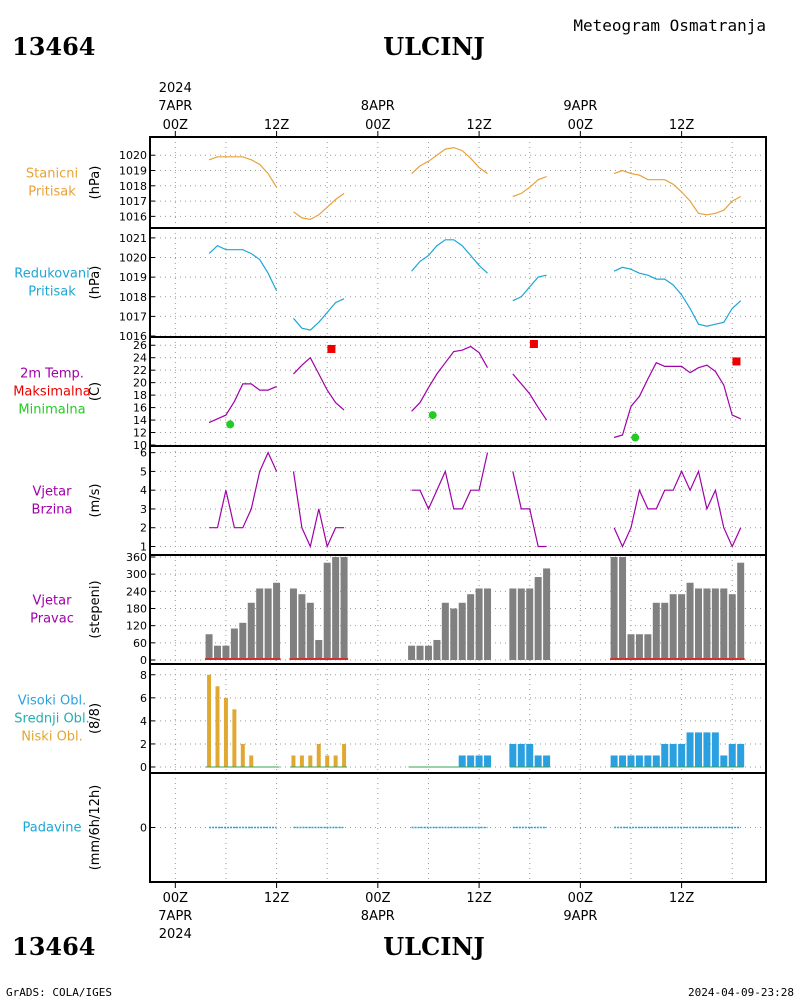 The width and height of the screenshot is (800, 1000). I want to click on panel-label: Srednji Obl., so click(51, 719).